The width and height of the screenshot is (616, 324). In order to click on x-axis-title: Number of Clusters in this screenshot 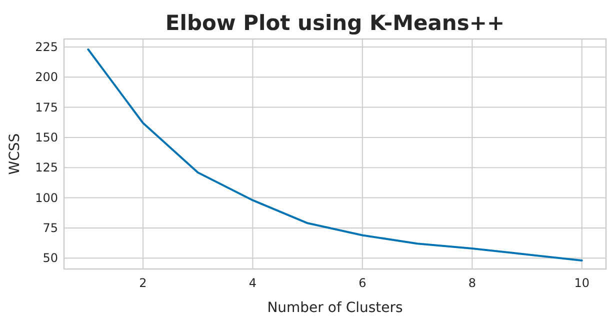, I will do `click(335, 308)`.